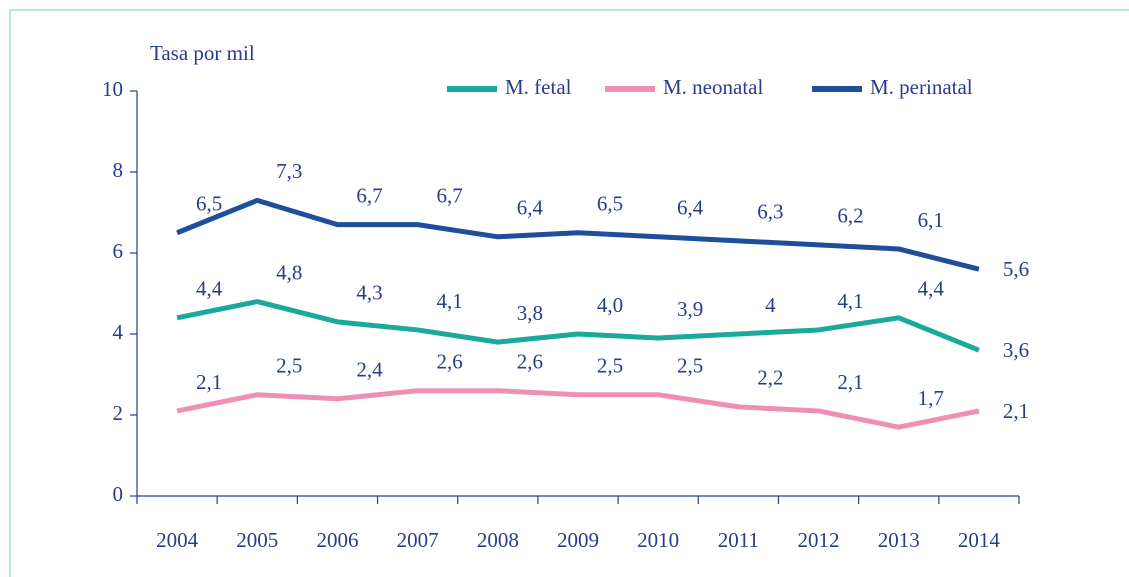 The width and height of the screenshot is (1129, 577). What do you see at coordinates (770, 378) in the screenshot?
I see `value-label: 2,2` at bounding box center [770, 378].